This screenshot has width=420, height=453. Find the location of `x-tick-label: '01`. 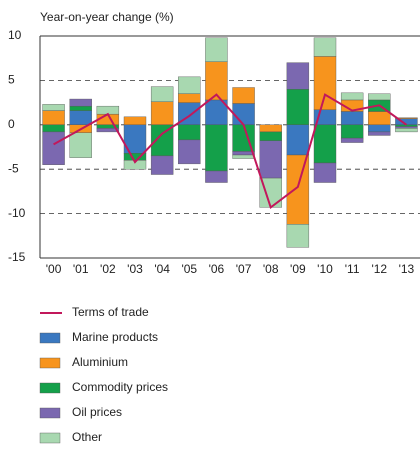

x-tick-label: '01 is located at coordinates (81, 269).